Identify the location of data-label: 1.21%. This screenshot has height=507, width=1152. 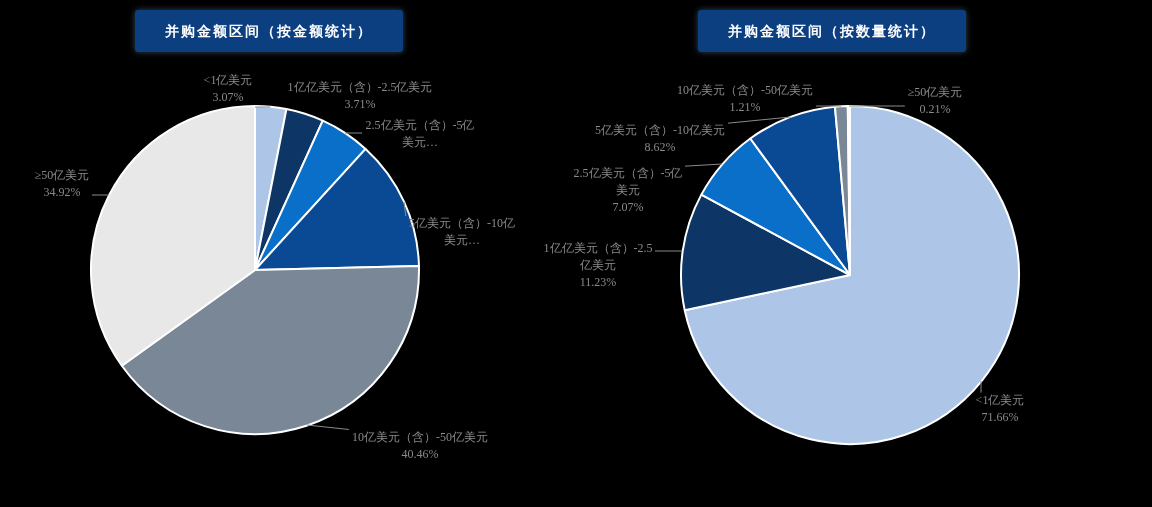
(745, 107).